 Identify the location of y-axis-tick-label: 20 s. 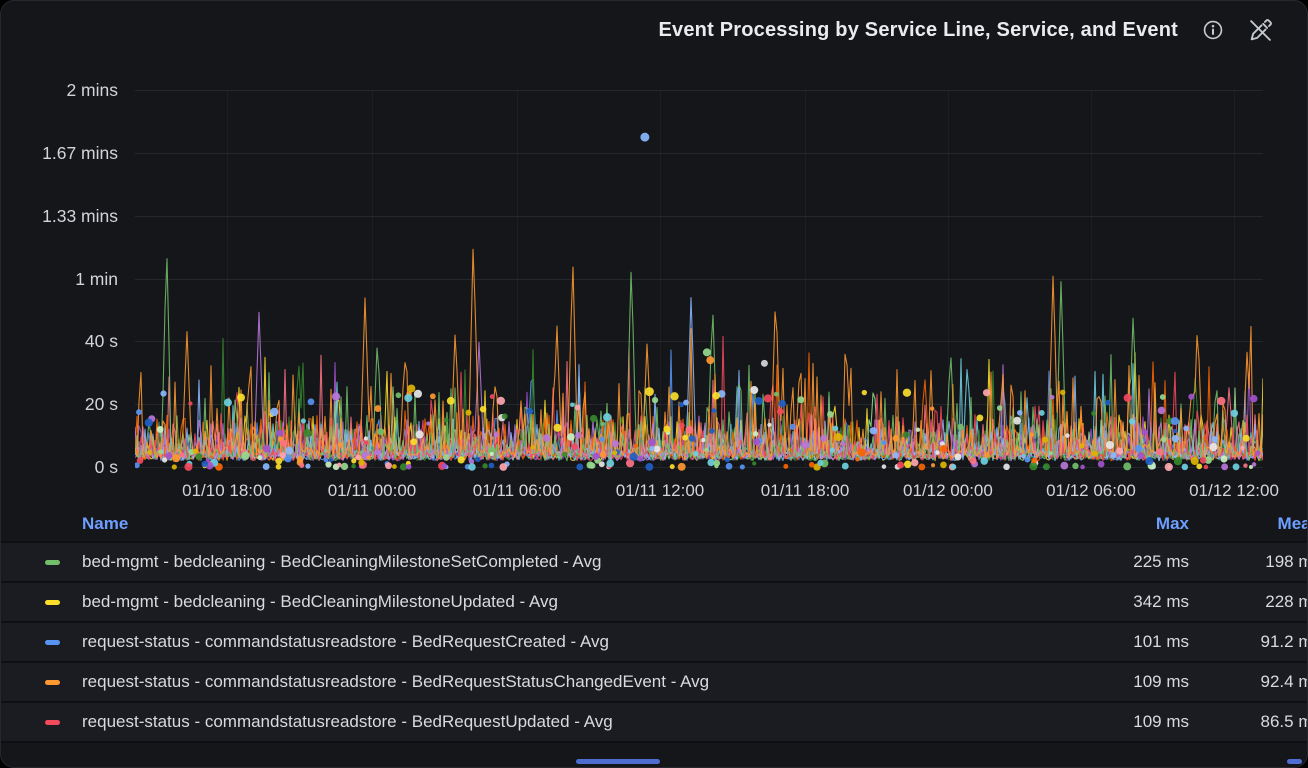
(101, 404).